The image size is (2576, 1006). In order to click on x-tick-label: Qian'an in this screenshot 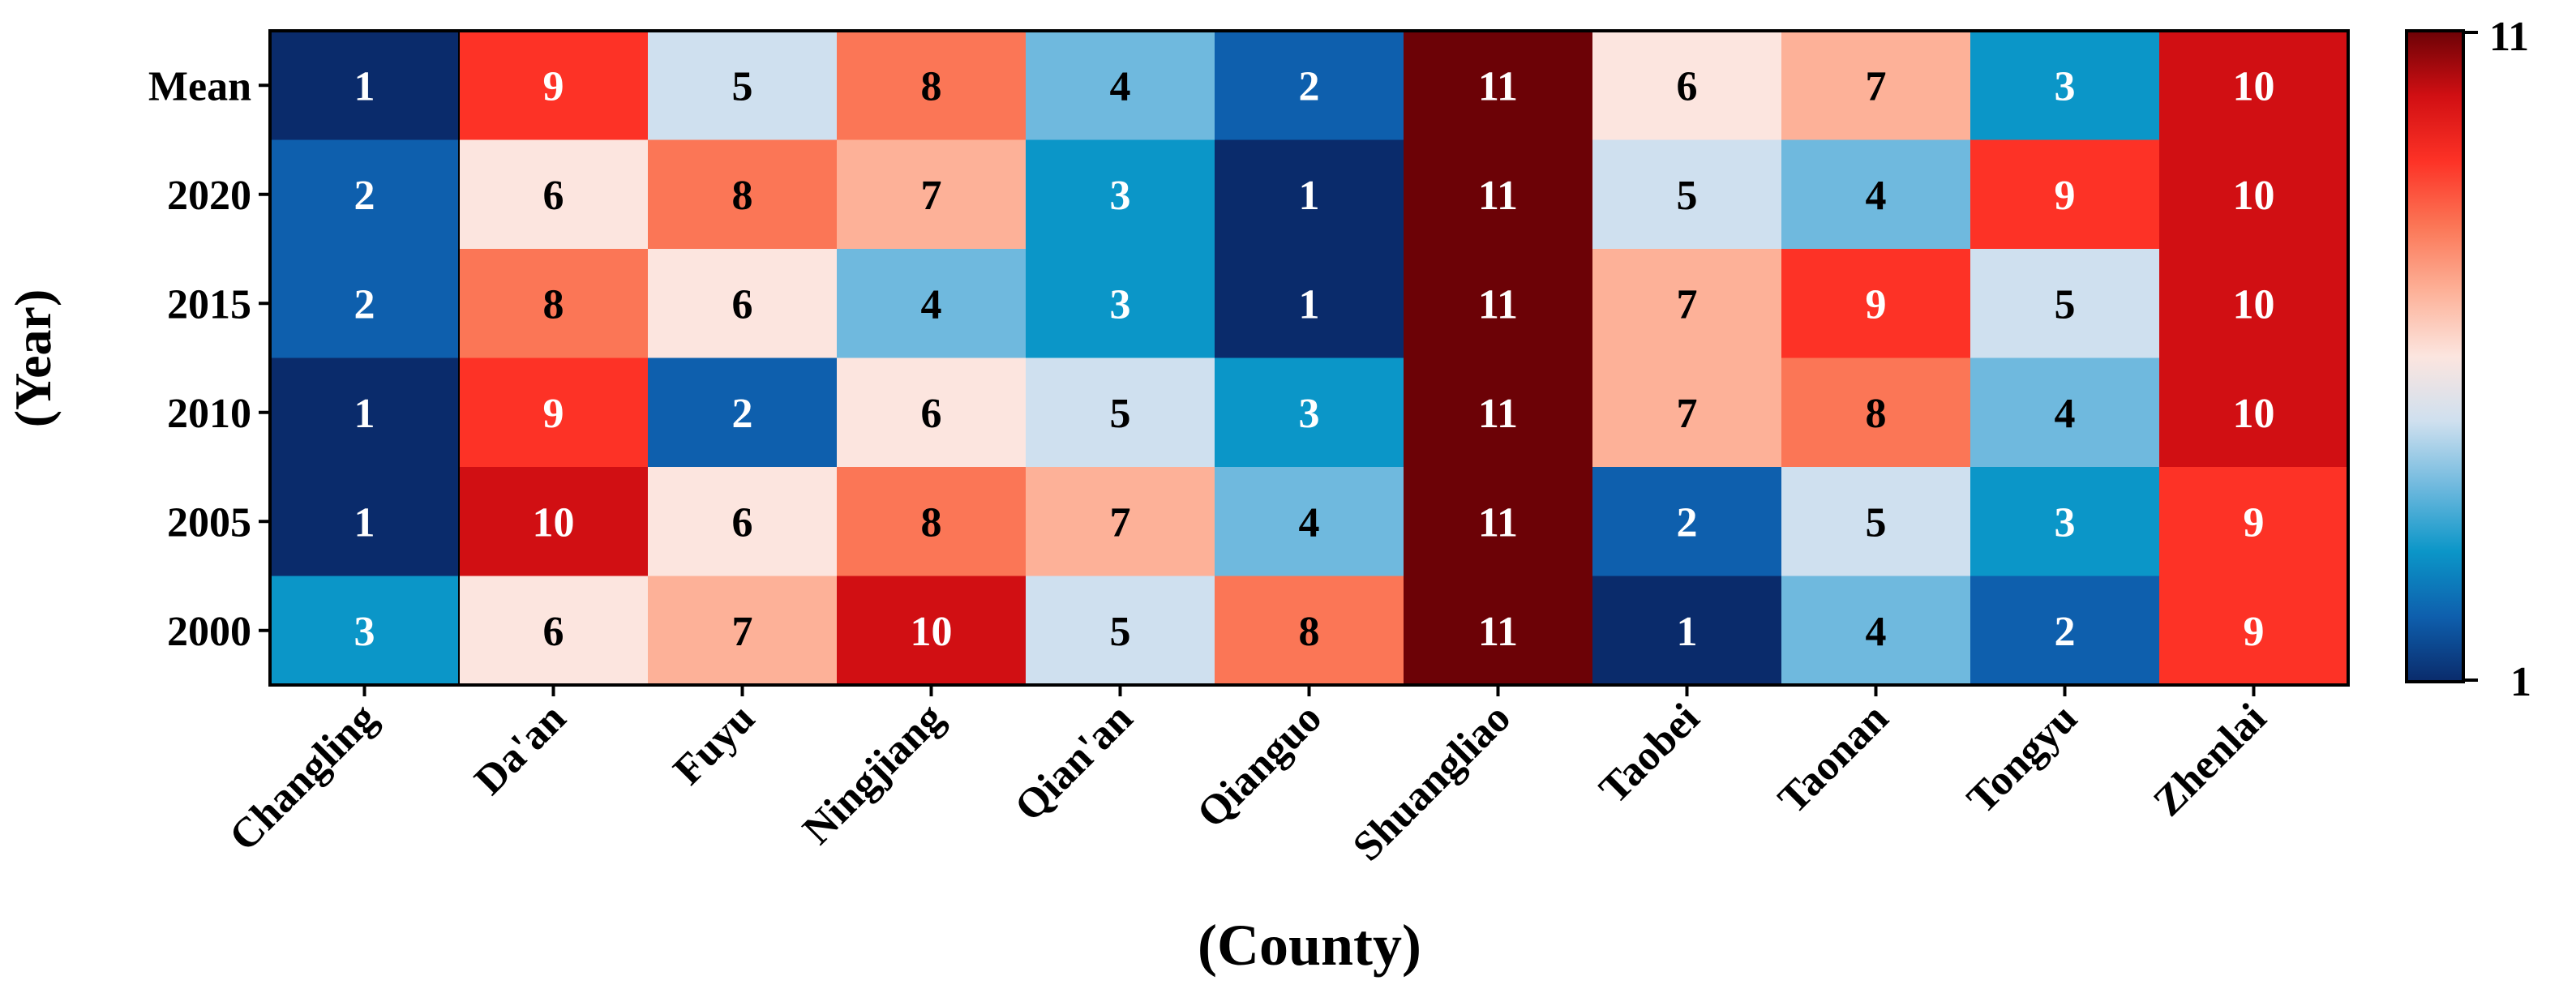, I will do `click(1074, 762)`.